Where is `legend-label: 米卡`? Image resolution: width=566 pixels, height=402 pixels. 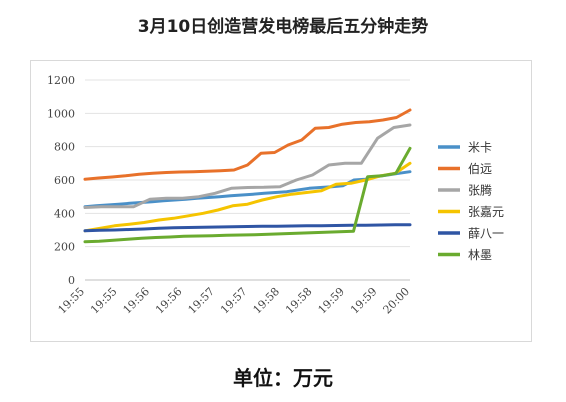
legend-label: 米卡 is located at coordinates (480, 148).